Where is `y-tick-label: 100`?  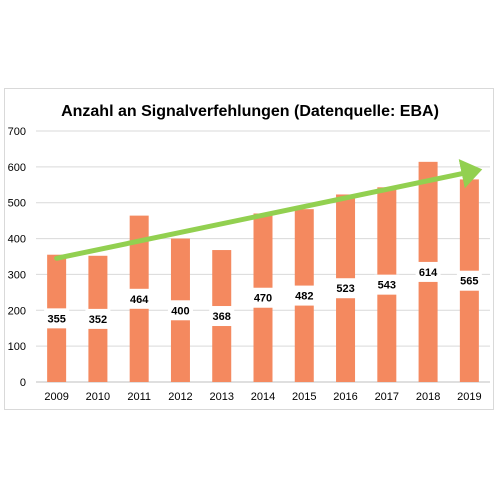 y-tick-label: 100 is located at coordinates (17, 347).